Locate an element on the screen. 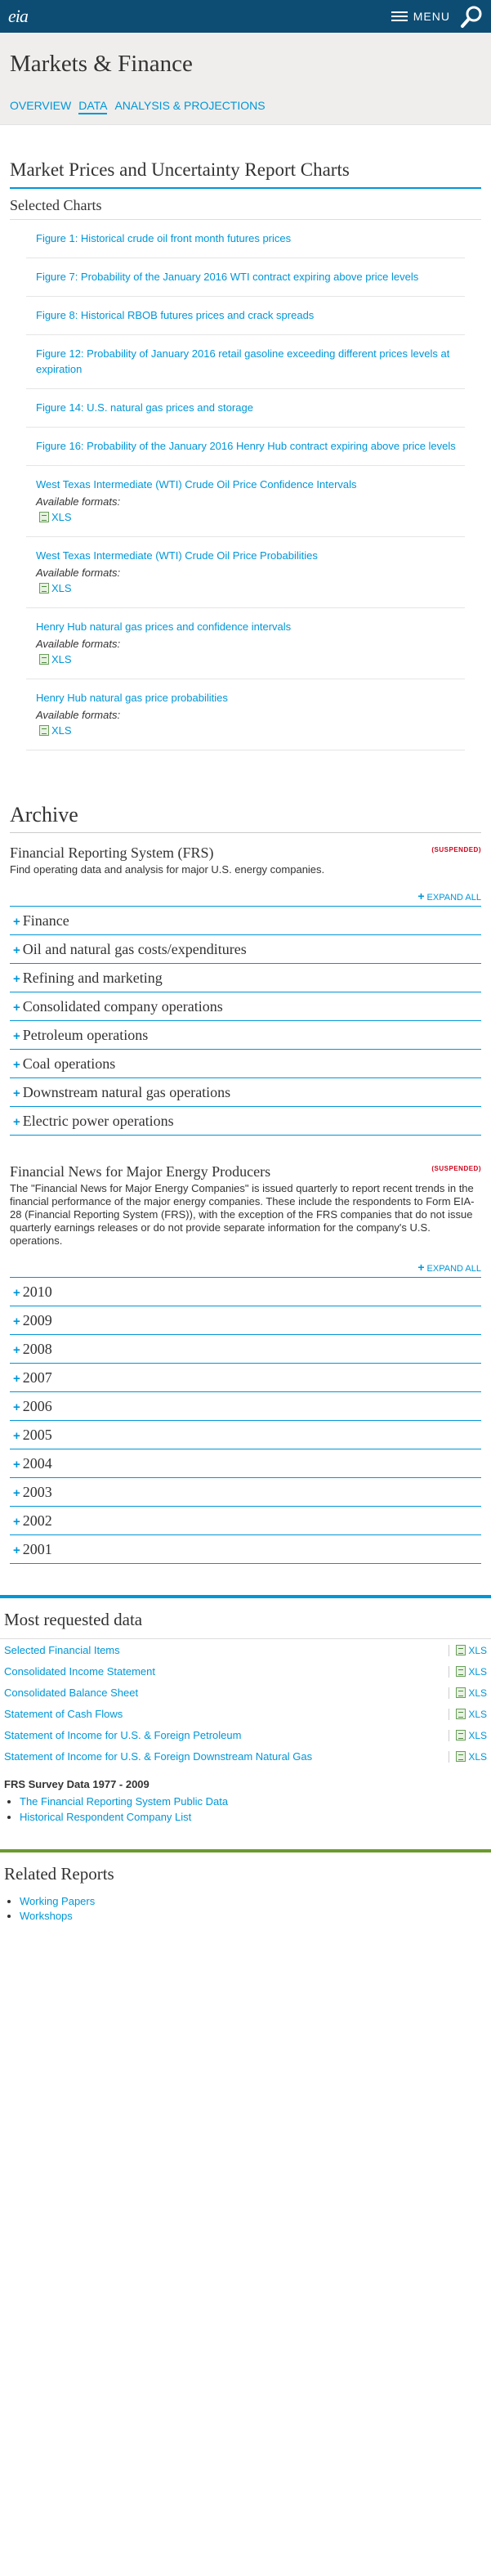 Image resolution: width=491 pixels, height=2576 pixels. accordion-item: + Downstream natural gas operations is located at coordinates (246, 1093).